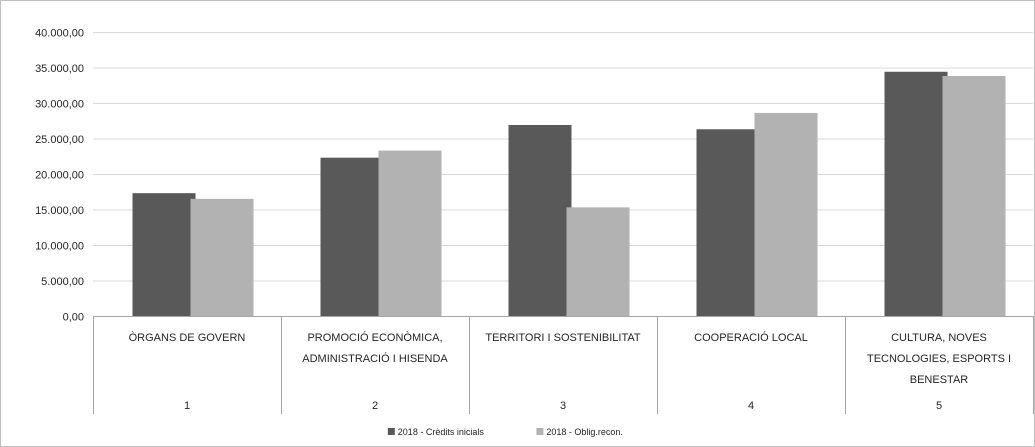  I want to click on category-index-label: 4, so click(751, 406).